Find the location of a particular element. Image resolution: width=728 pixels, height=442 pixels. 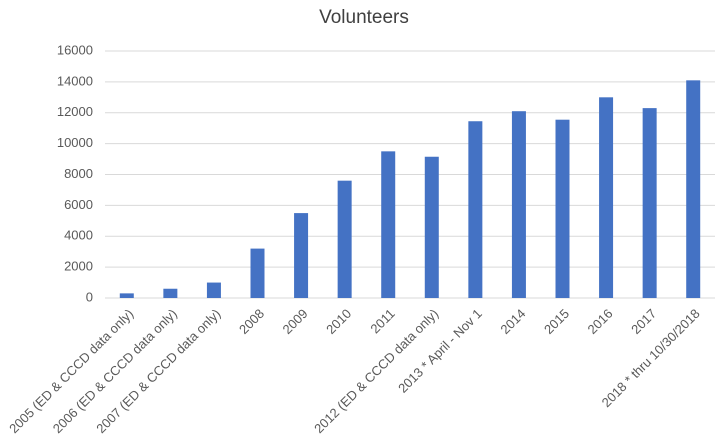

y-tick-label: 0 is located at coordinates (89, 296).